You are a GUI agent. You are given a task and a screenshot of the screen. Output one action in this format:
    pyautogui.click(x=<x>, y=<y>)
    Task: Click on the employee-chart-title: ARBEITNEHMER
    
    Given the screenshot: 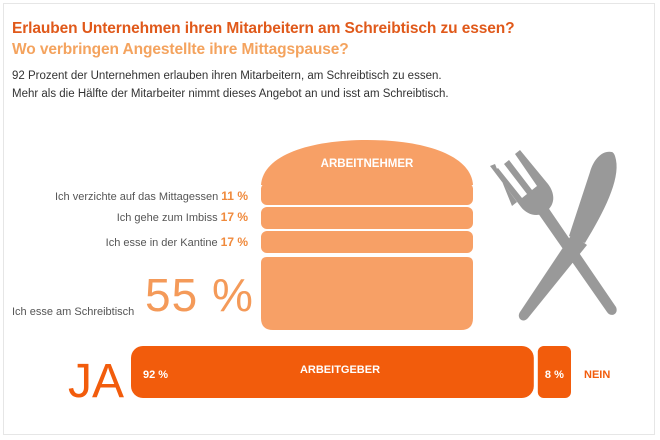 What is the action you would take?
    pyautogui.click(x=367, y=164)
    